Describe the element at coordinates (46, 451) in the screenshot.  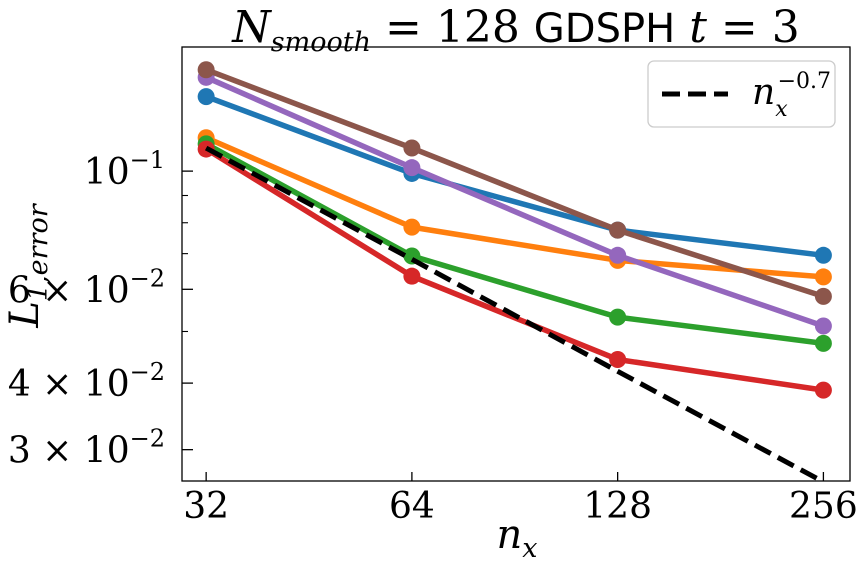
I see `y-tick-mantissa: 3 ×` at that location.